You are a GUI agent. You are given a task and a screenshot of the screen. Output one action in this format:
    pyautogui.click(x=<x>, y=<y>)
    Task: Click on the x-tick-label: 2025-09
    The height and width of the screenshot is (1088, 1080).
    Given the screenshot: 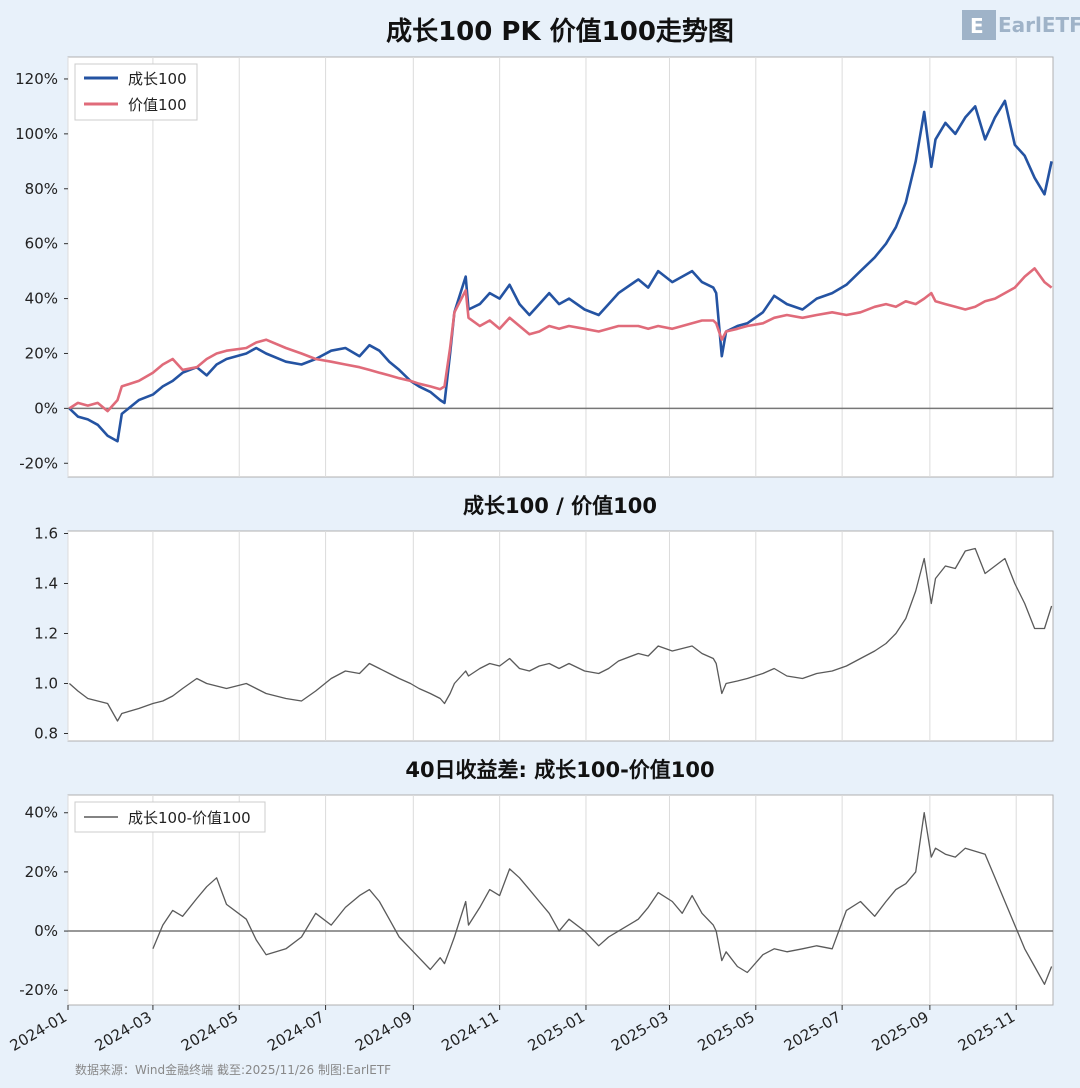 What is the action you would take?
    pyautogui.click(x=900, y=1031)
    